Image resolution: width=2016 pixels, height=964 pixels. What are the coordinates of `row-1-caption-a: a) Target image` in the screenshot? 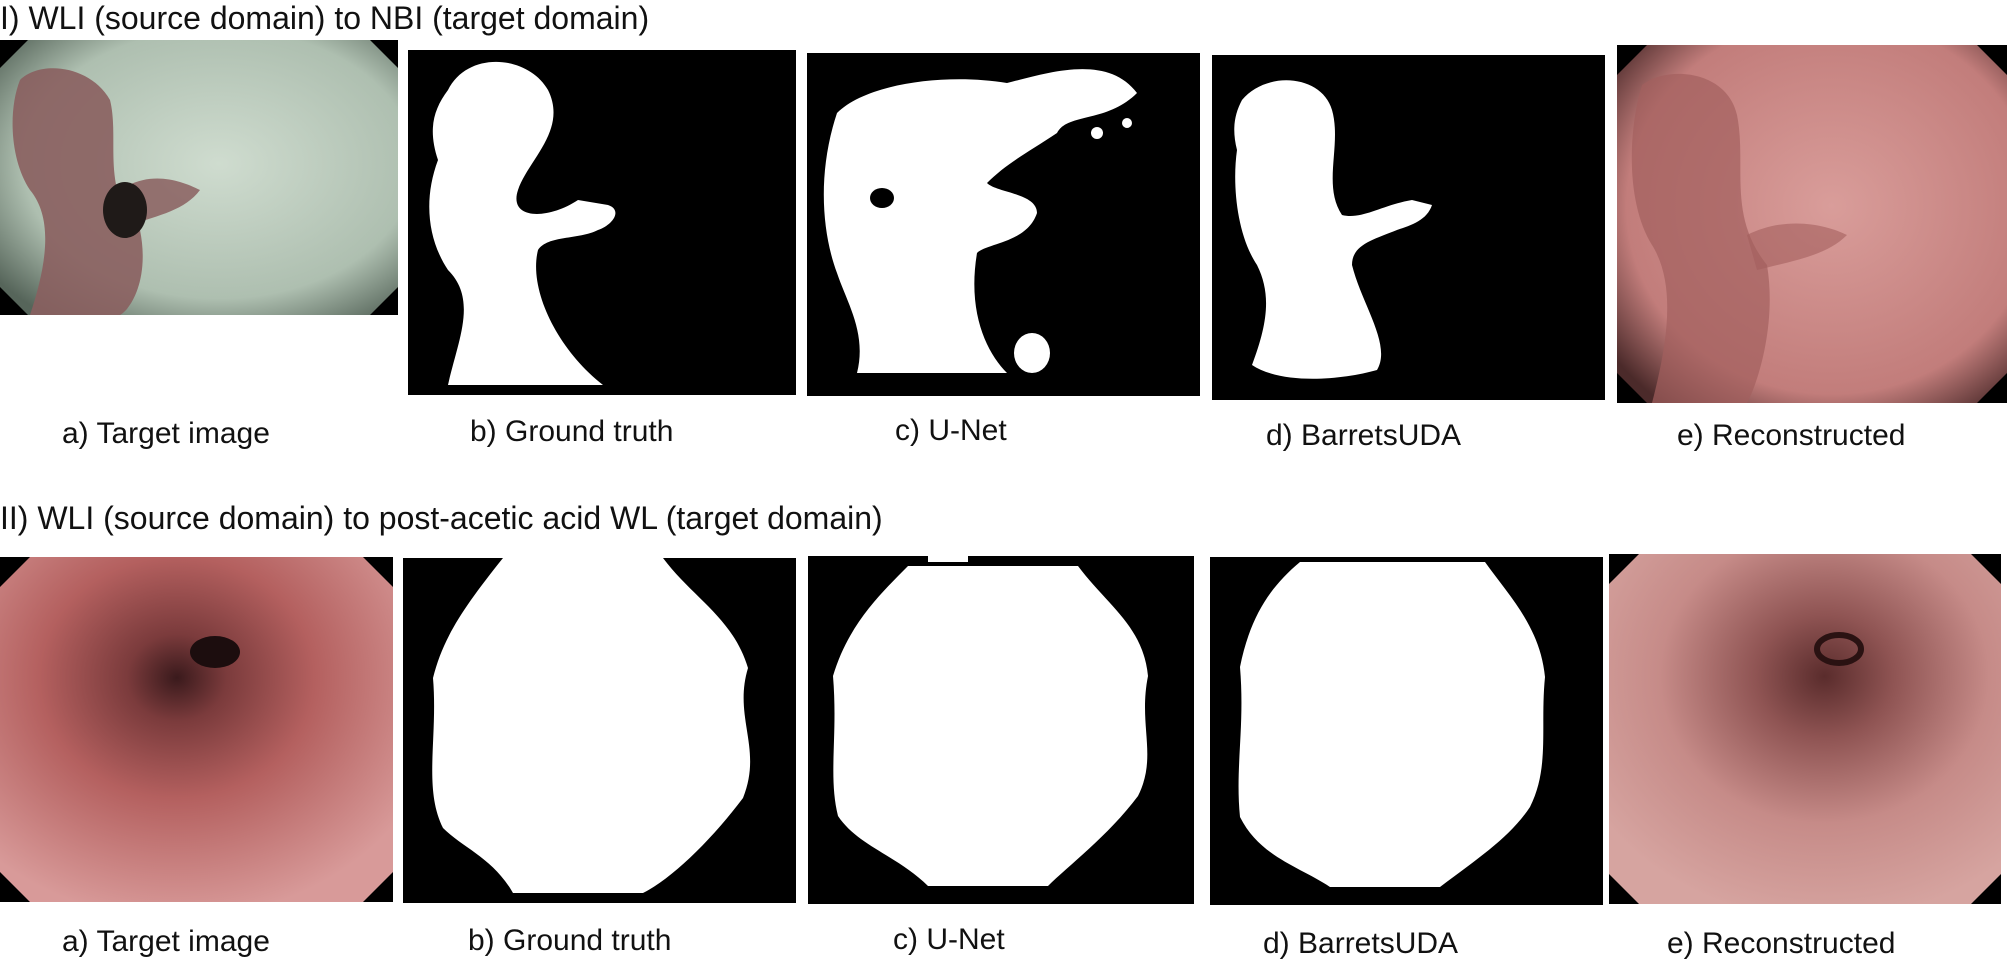 It's located at (166, 433).